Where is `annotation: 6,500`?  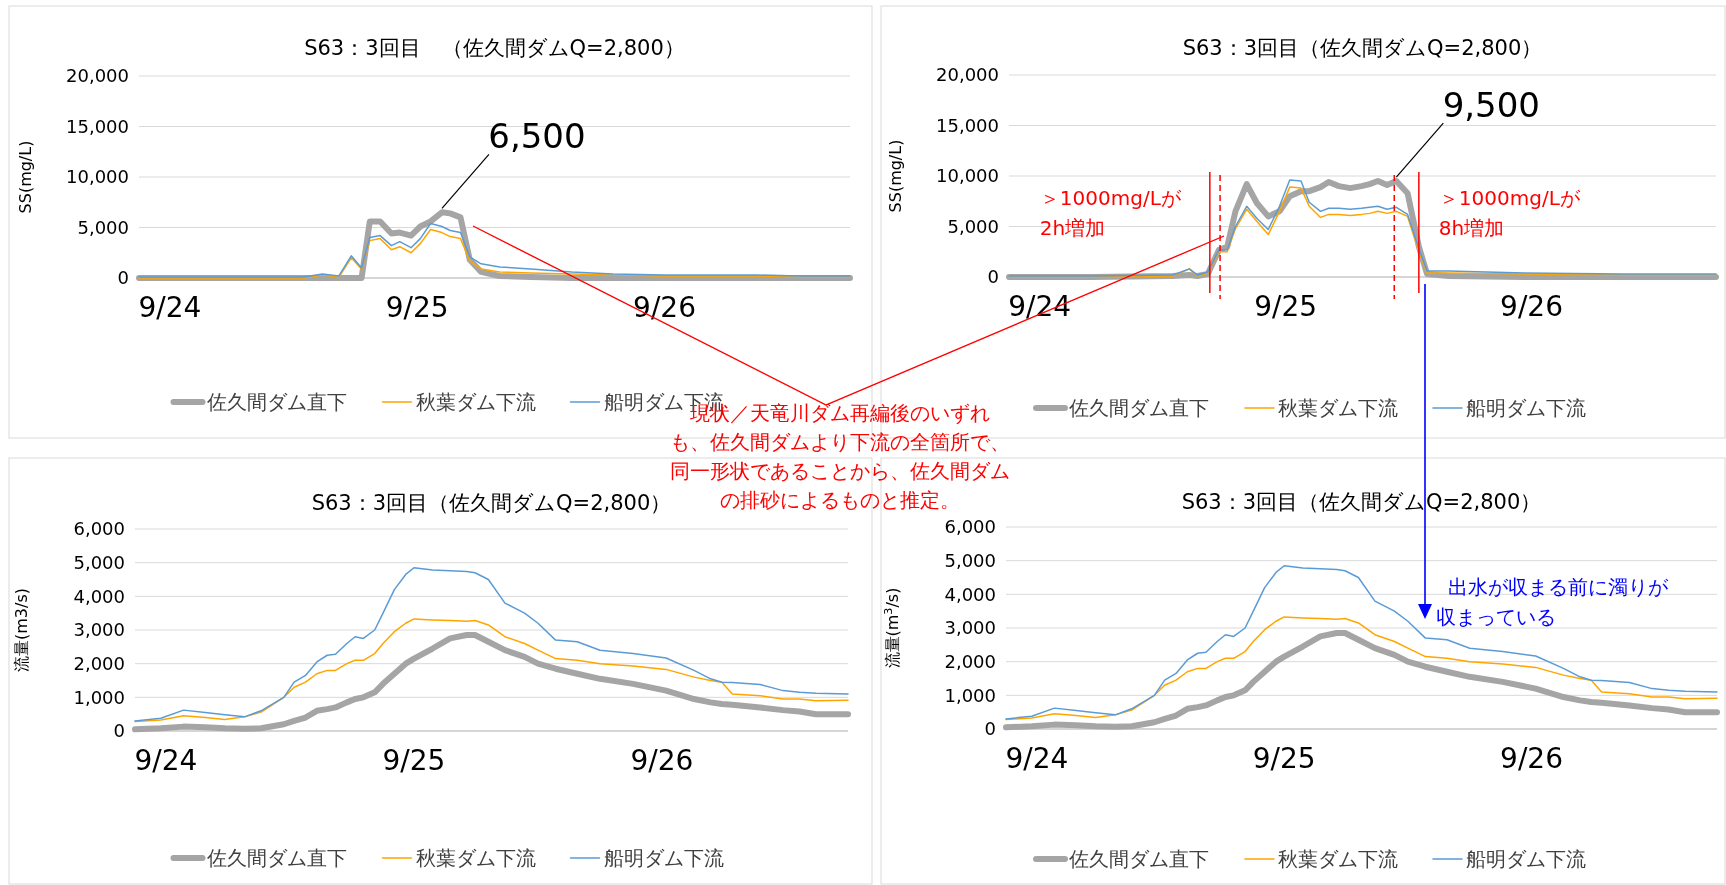
annotation: 6,500 is located at coordinates (537, 136).